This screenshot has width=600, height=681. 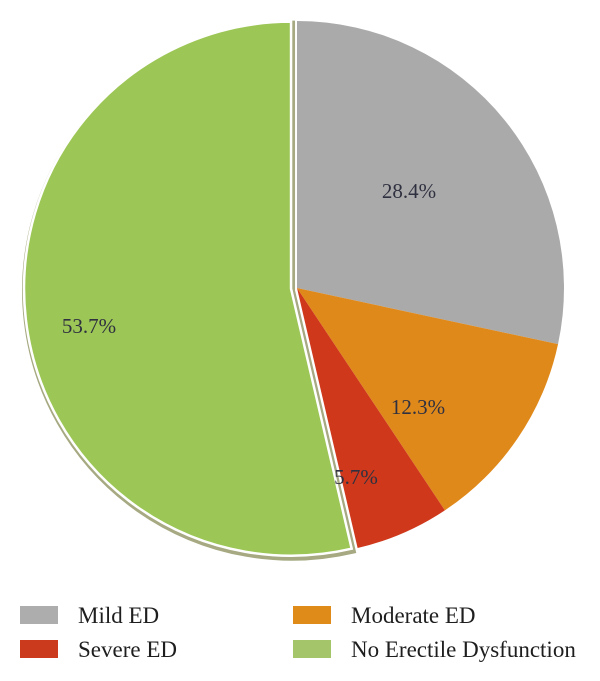 I want to click on legend-item-mild-ed: Mild ED, so click(x=156, y=615).